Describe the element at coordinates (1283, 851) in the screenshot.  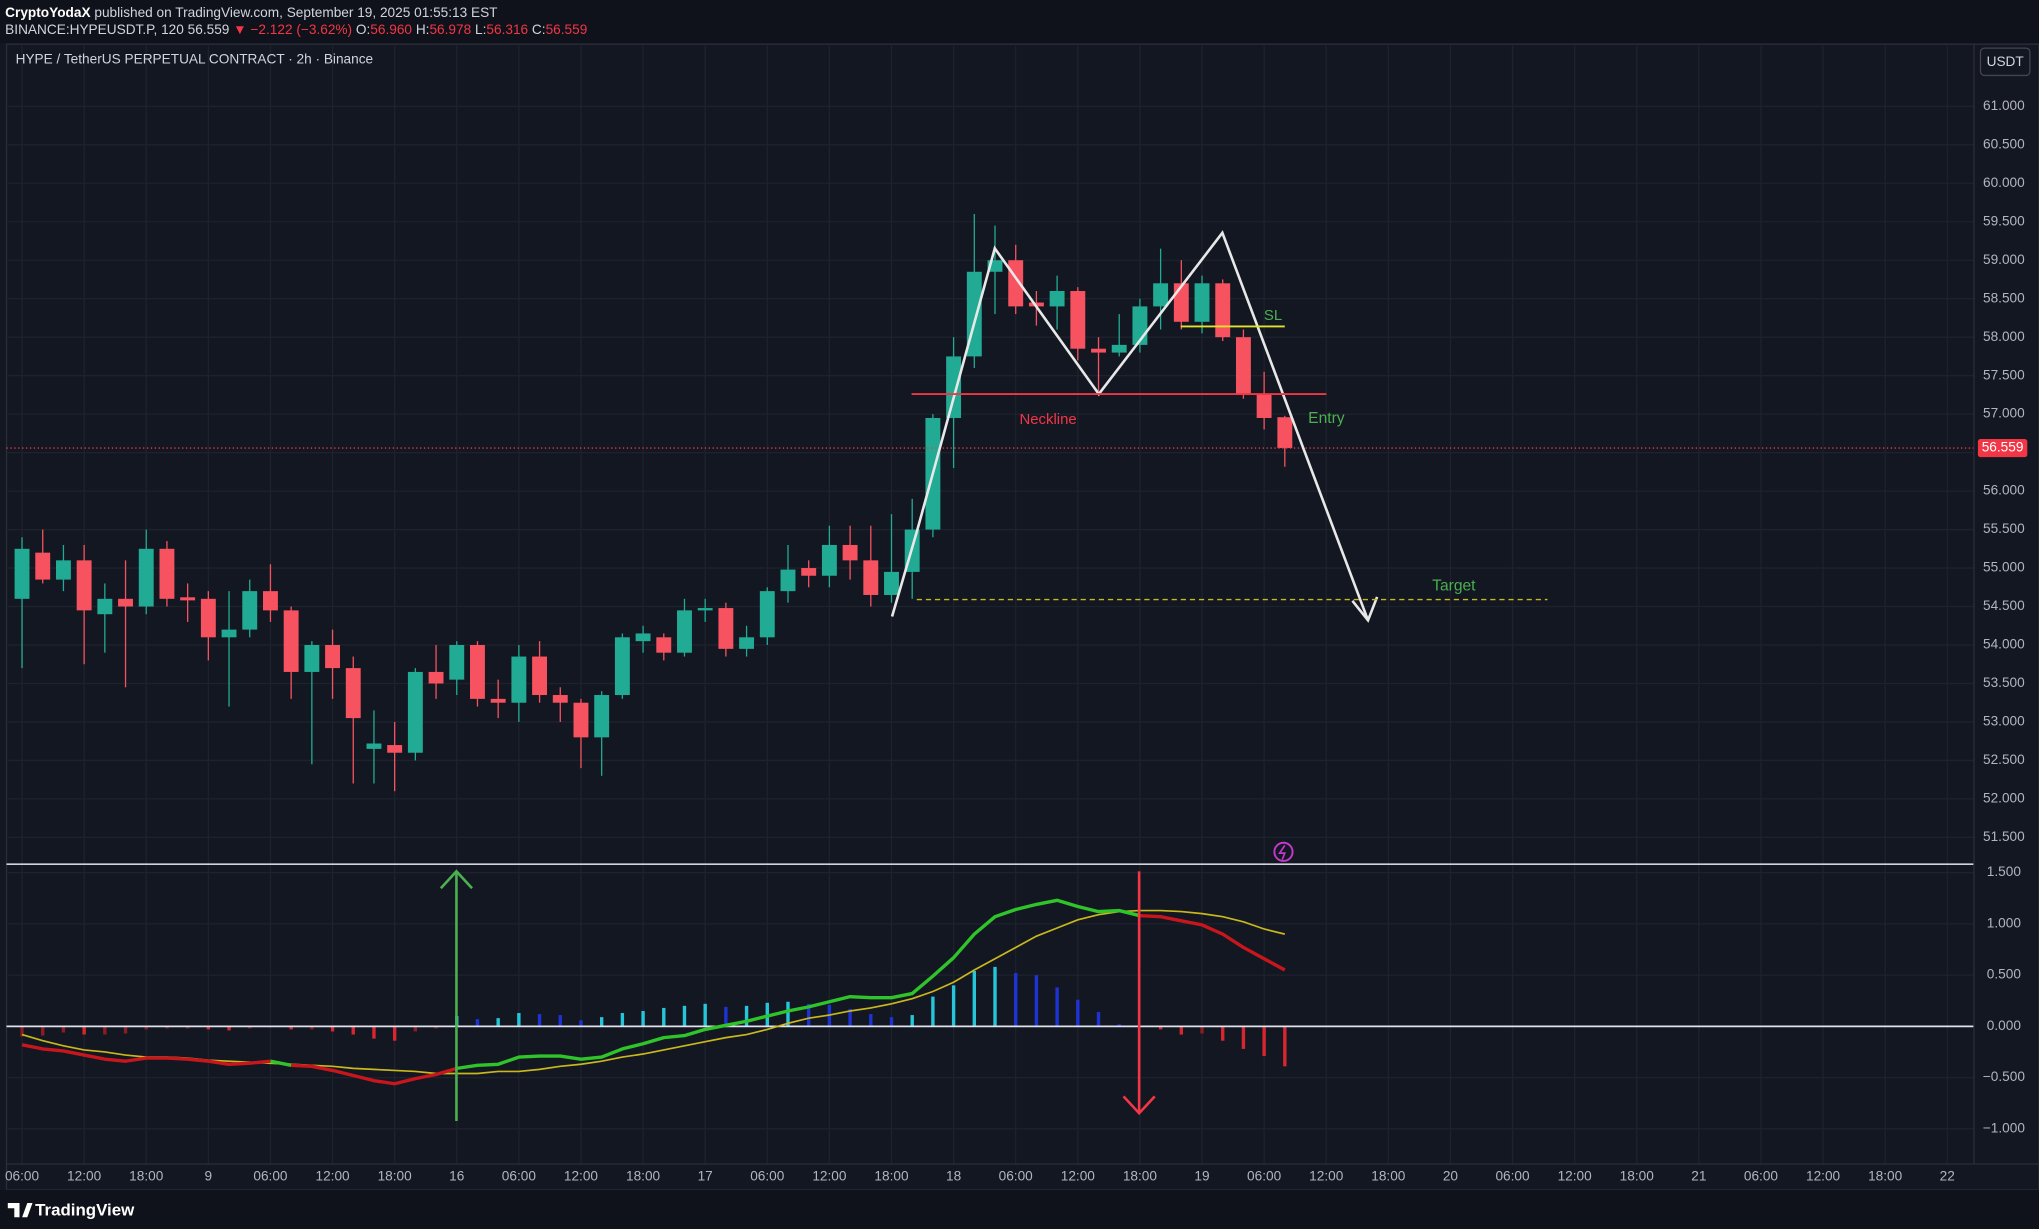
I see `event-icon` at that location.